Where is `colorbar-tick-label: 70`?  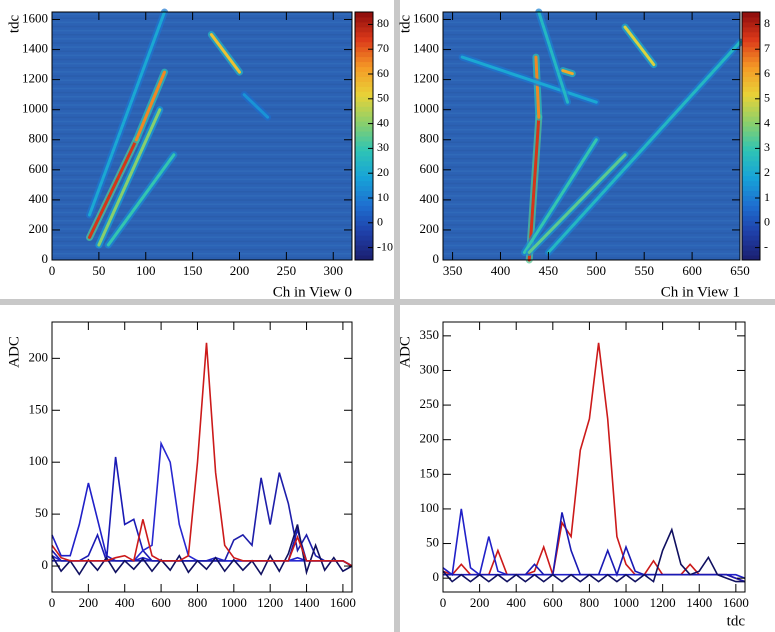
colorbar-tick-label: 70 is located at coordinates (383, 48).